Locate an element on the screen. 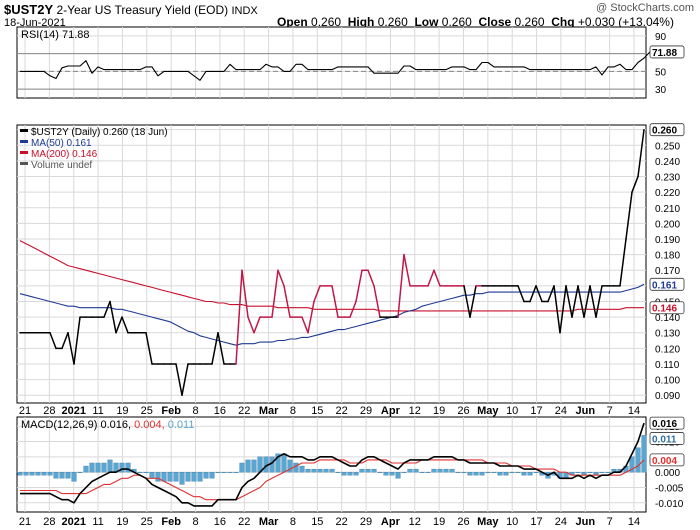 This screenshot has width=700, height=530. macd-x-tick-label: 21 is located at coordinates (25, 522).